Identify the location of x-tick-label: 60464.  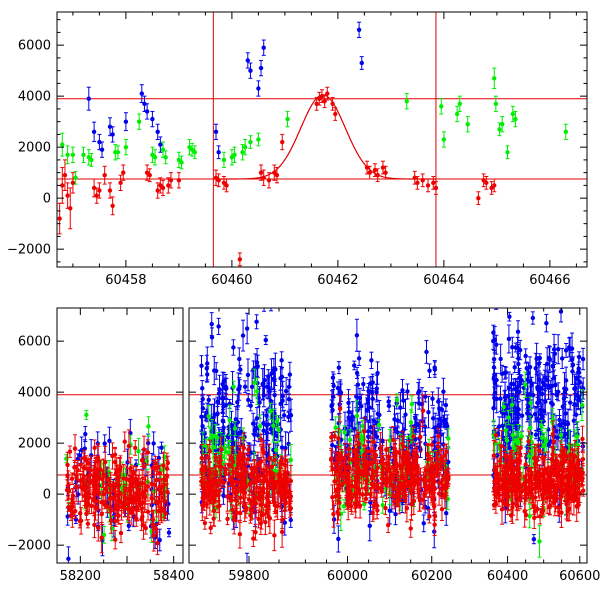
(443, 280).